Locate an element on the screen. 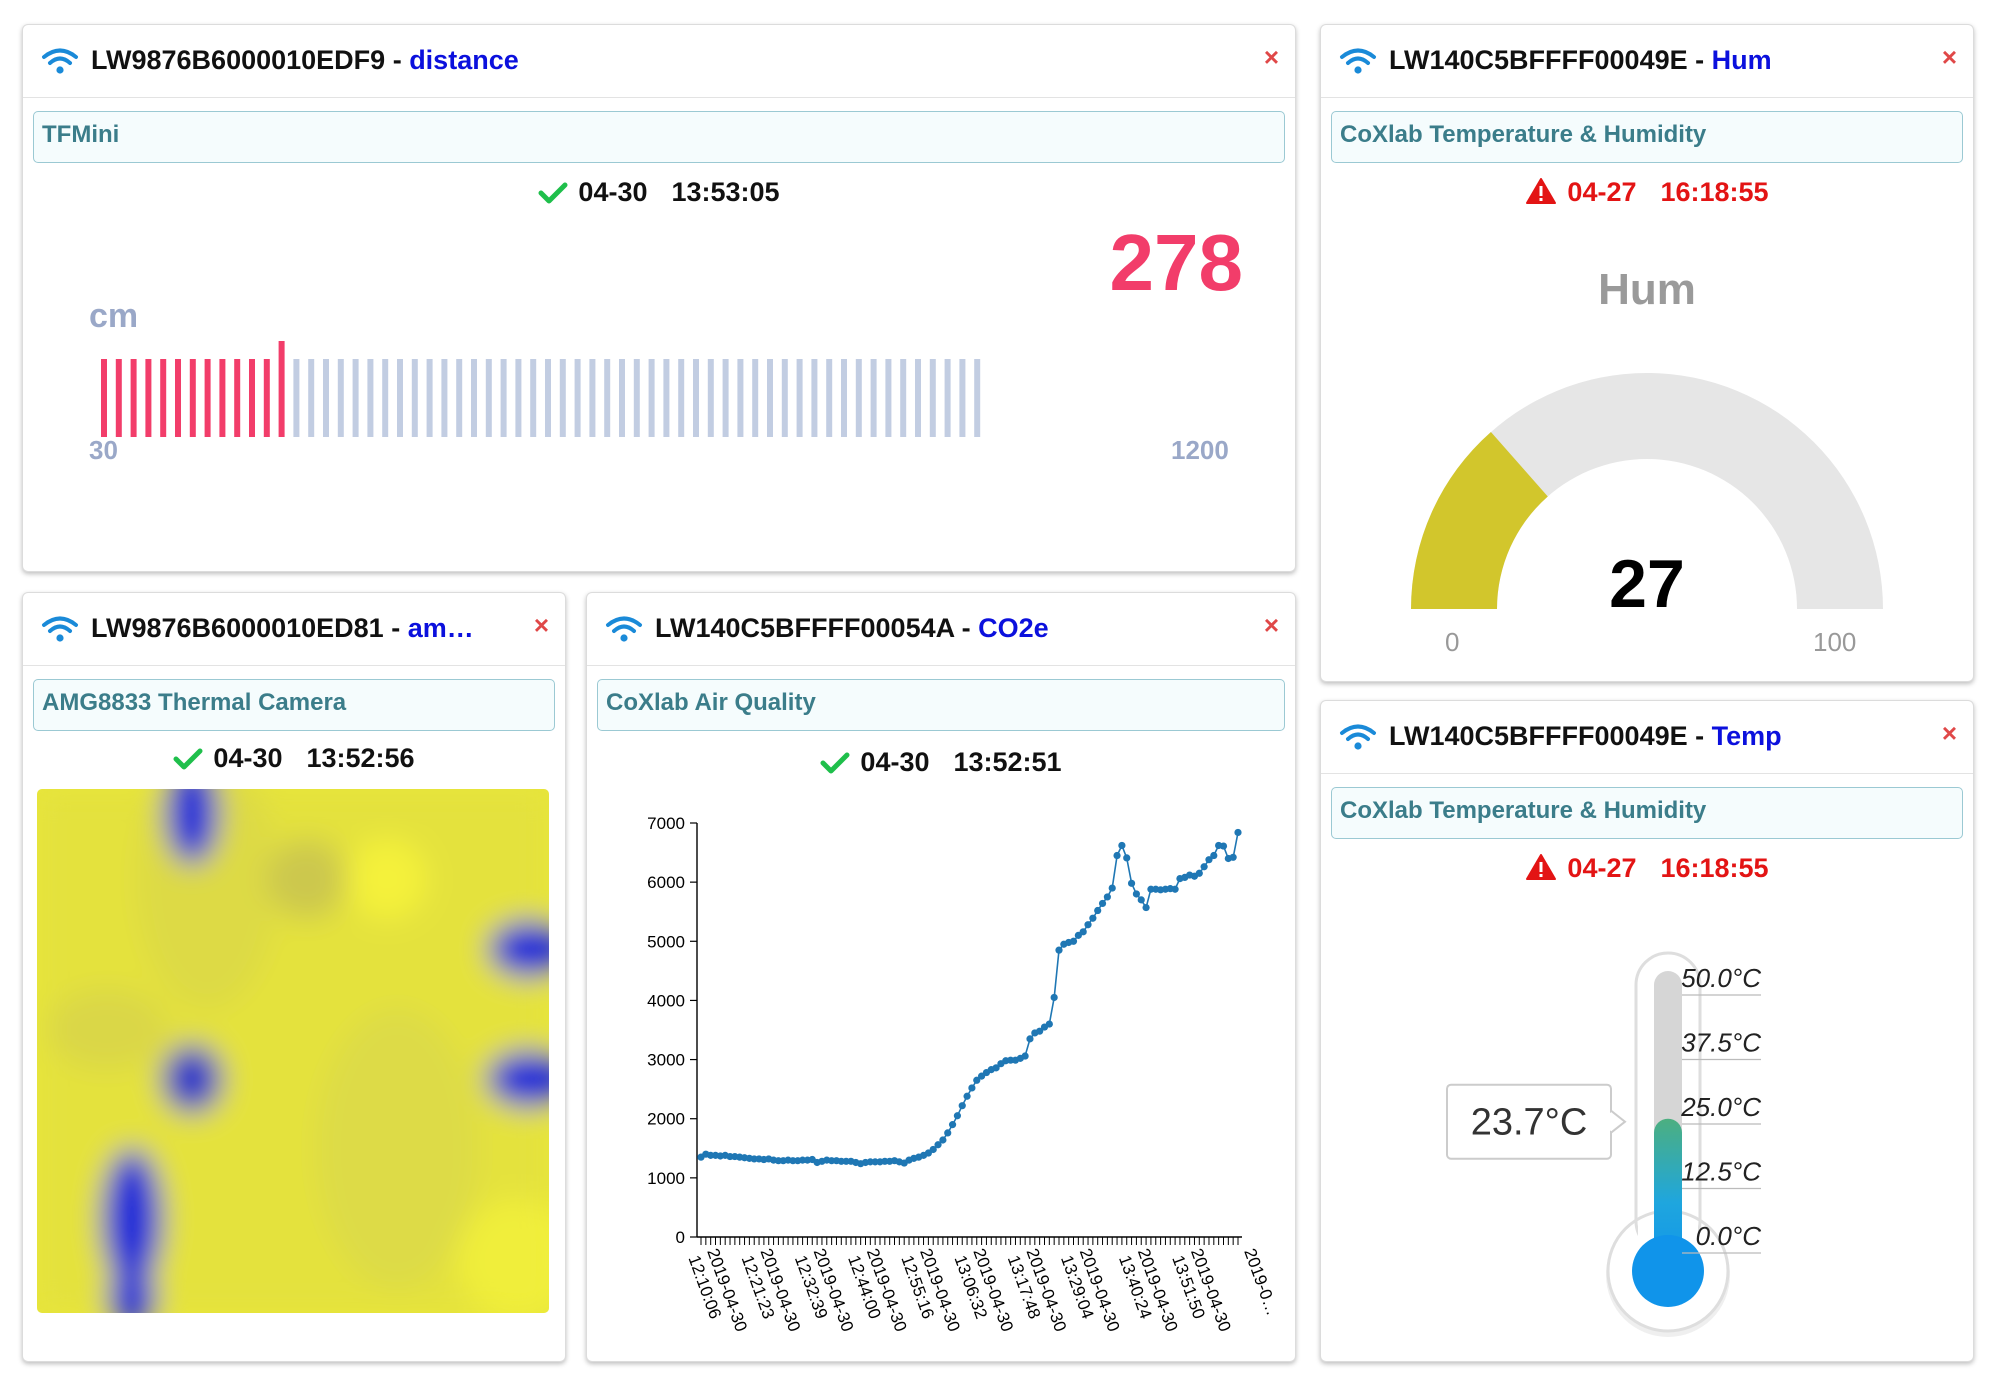 The height and width of the screenshot is (1384, 1998). status-time: 13:52:51 is located at coordinates (1007, 762).